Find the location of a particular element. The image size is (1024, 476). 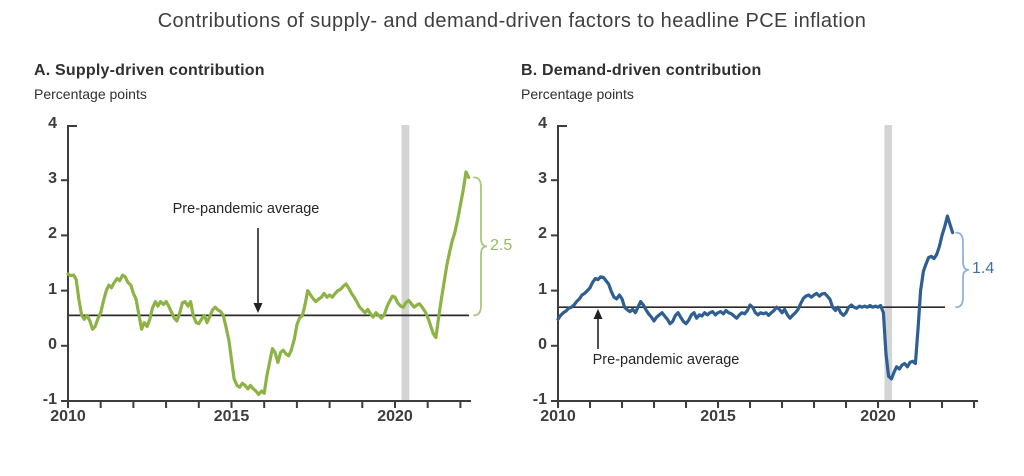

panel-b-title: B. Demand-driven contribution is located at coordinates (641, 70).